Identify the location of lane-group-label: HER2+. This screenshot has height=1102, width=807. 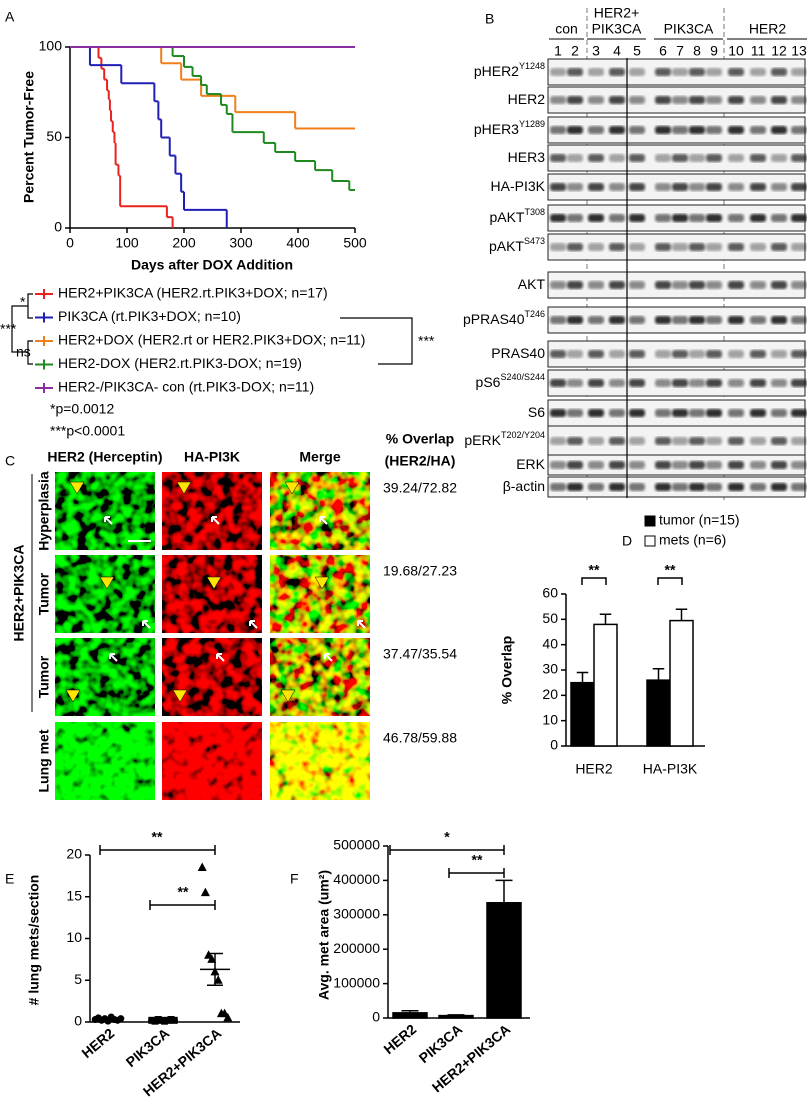
(617, 13).